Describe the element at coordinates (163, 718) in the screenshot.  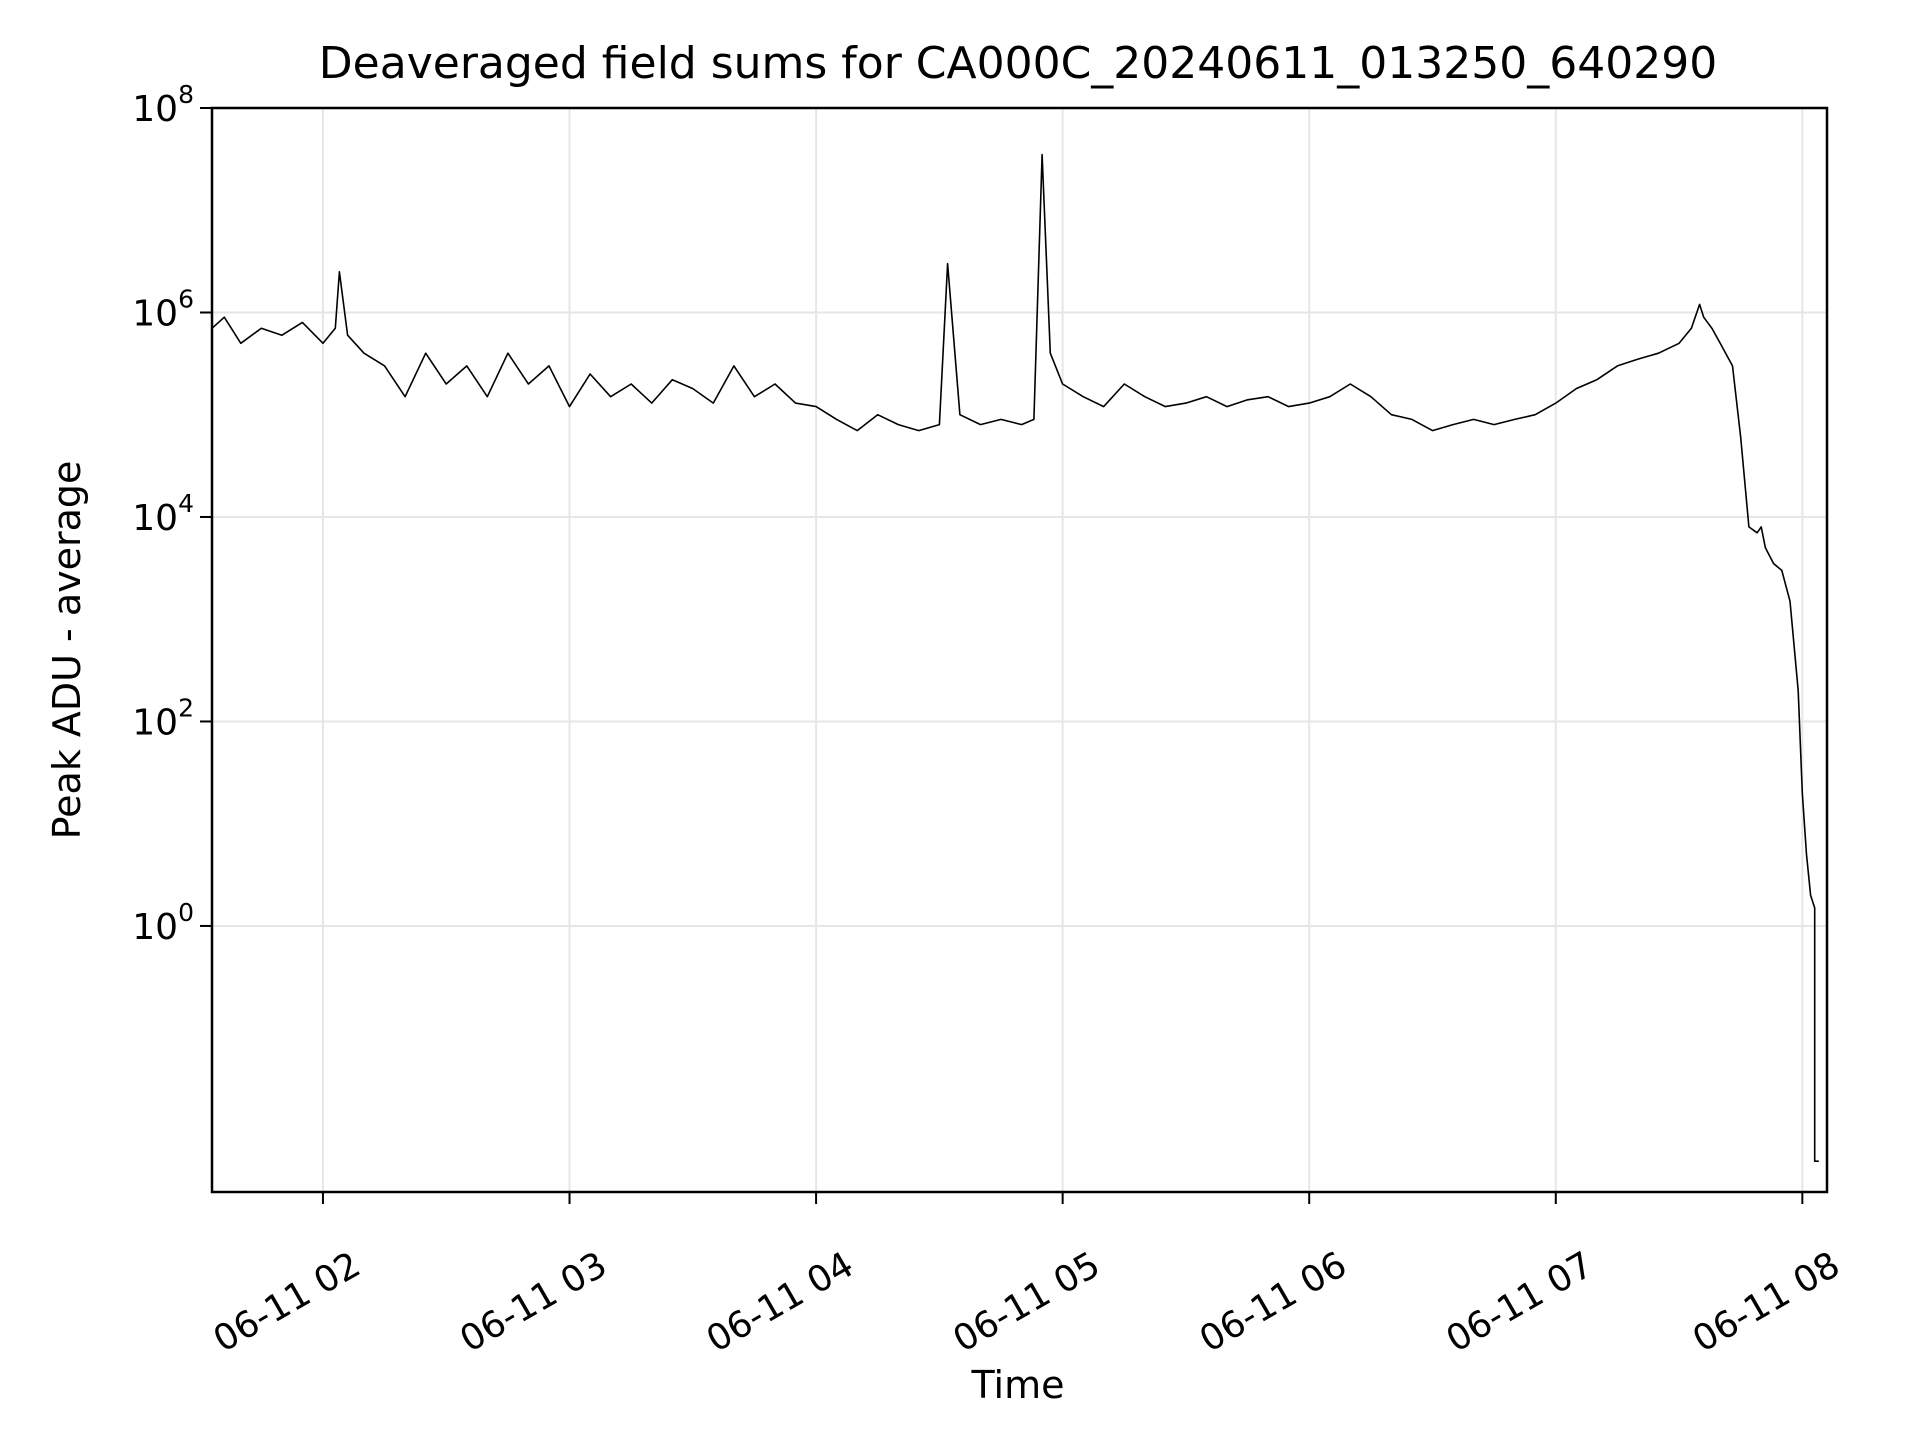
I see `y-tick-label: 10²` at that location.